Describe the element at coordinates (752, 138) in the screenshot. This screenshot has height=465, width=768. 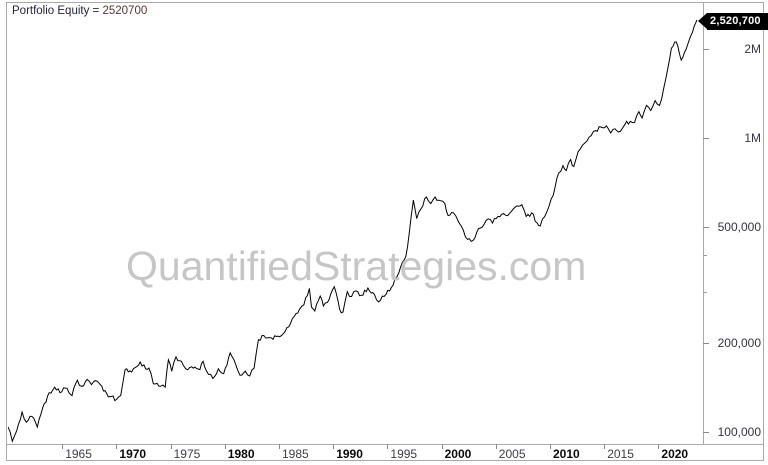
I see `y-axis-label: 1M` at that location.